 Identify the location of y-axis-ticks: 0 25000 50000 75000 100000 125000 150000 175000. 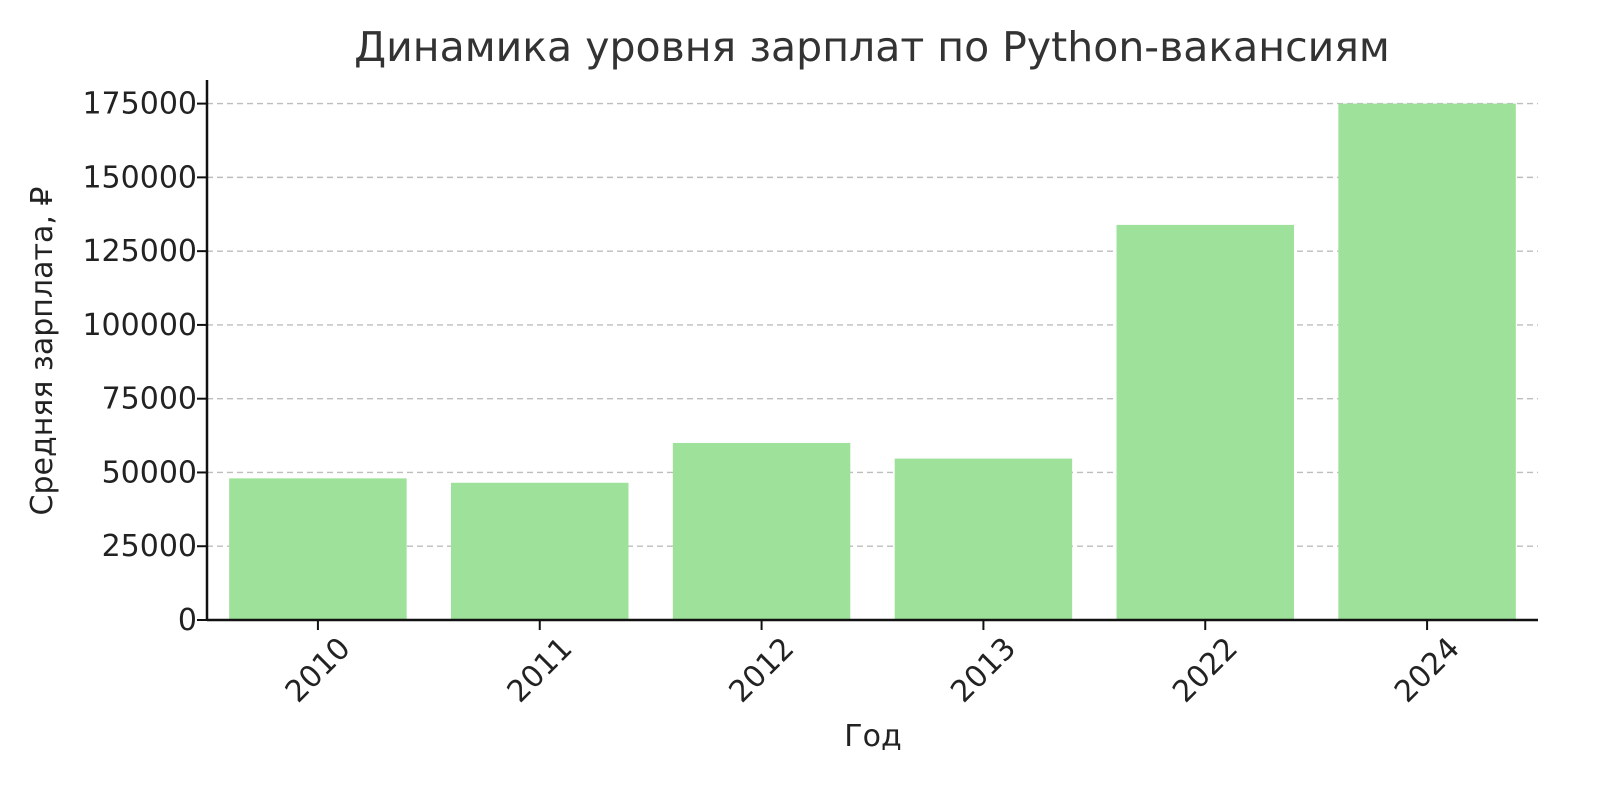
(144, 362).